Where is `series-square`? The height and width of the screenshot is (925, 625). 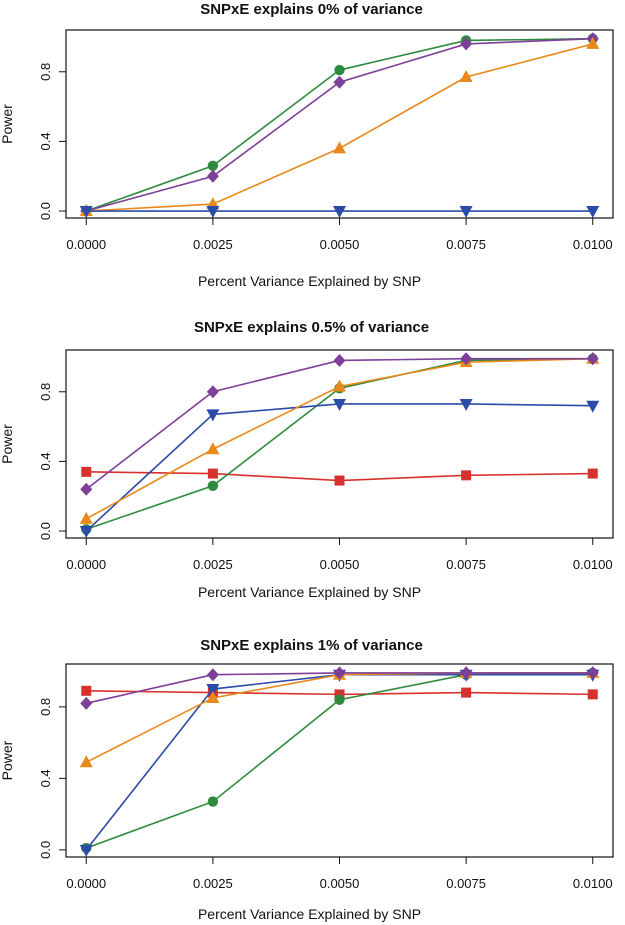
series-square is located at coordinates (339, 476).